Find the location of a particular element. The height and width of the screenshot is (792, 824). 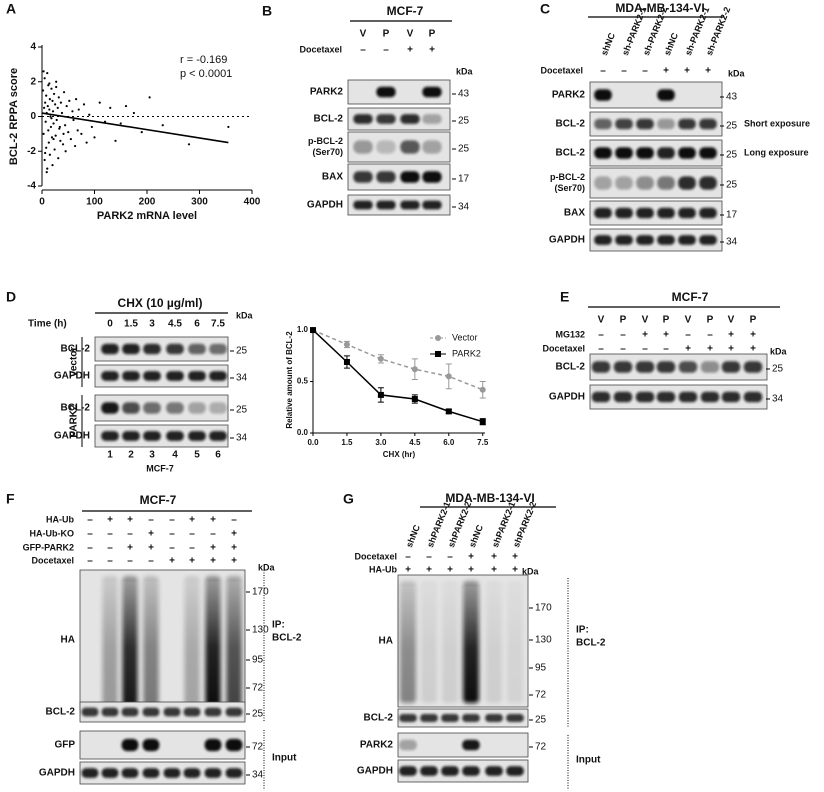

row-label: BAX is located at coordinates (574, 213).